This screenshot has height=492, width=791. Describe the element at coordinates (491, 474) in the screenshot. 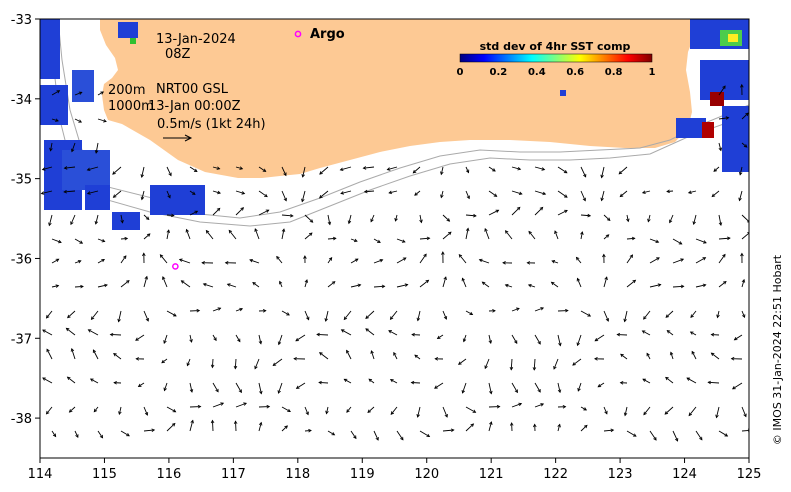

I see `x-tick-label: 121` at that location.